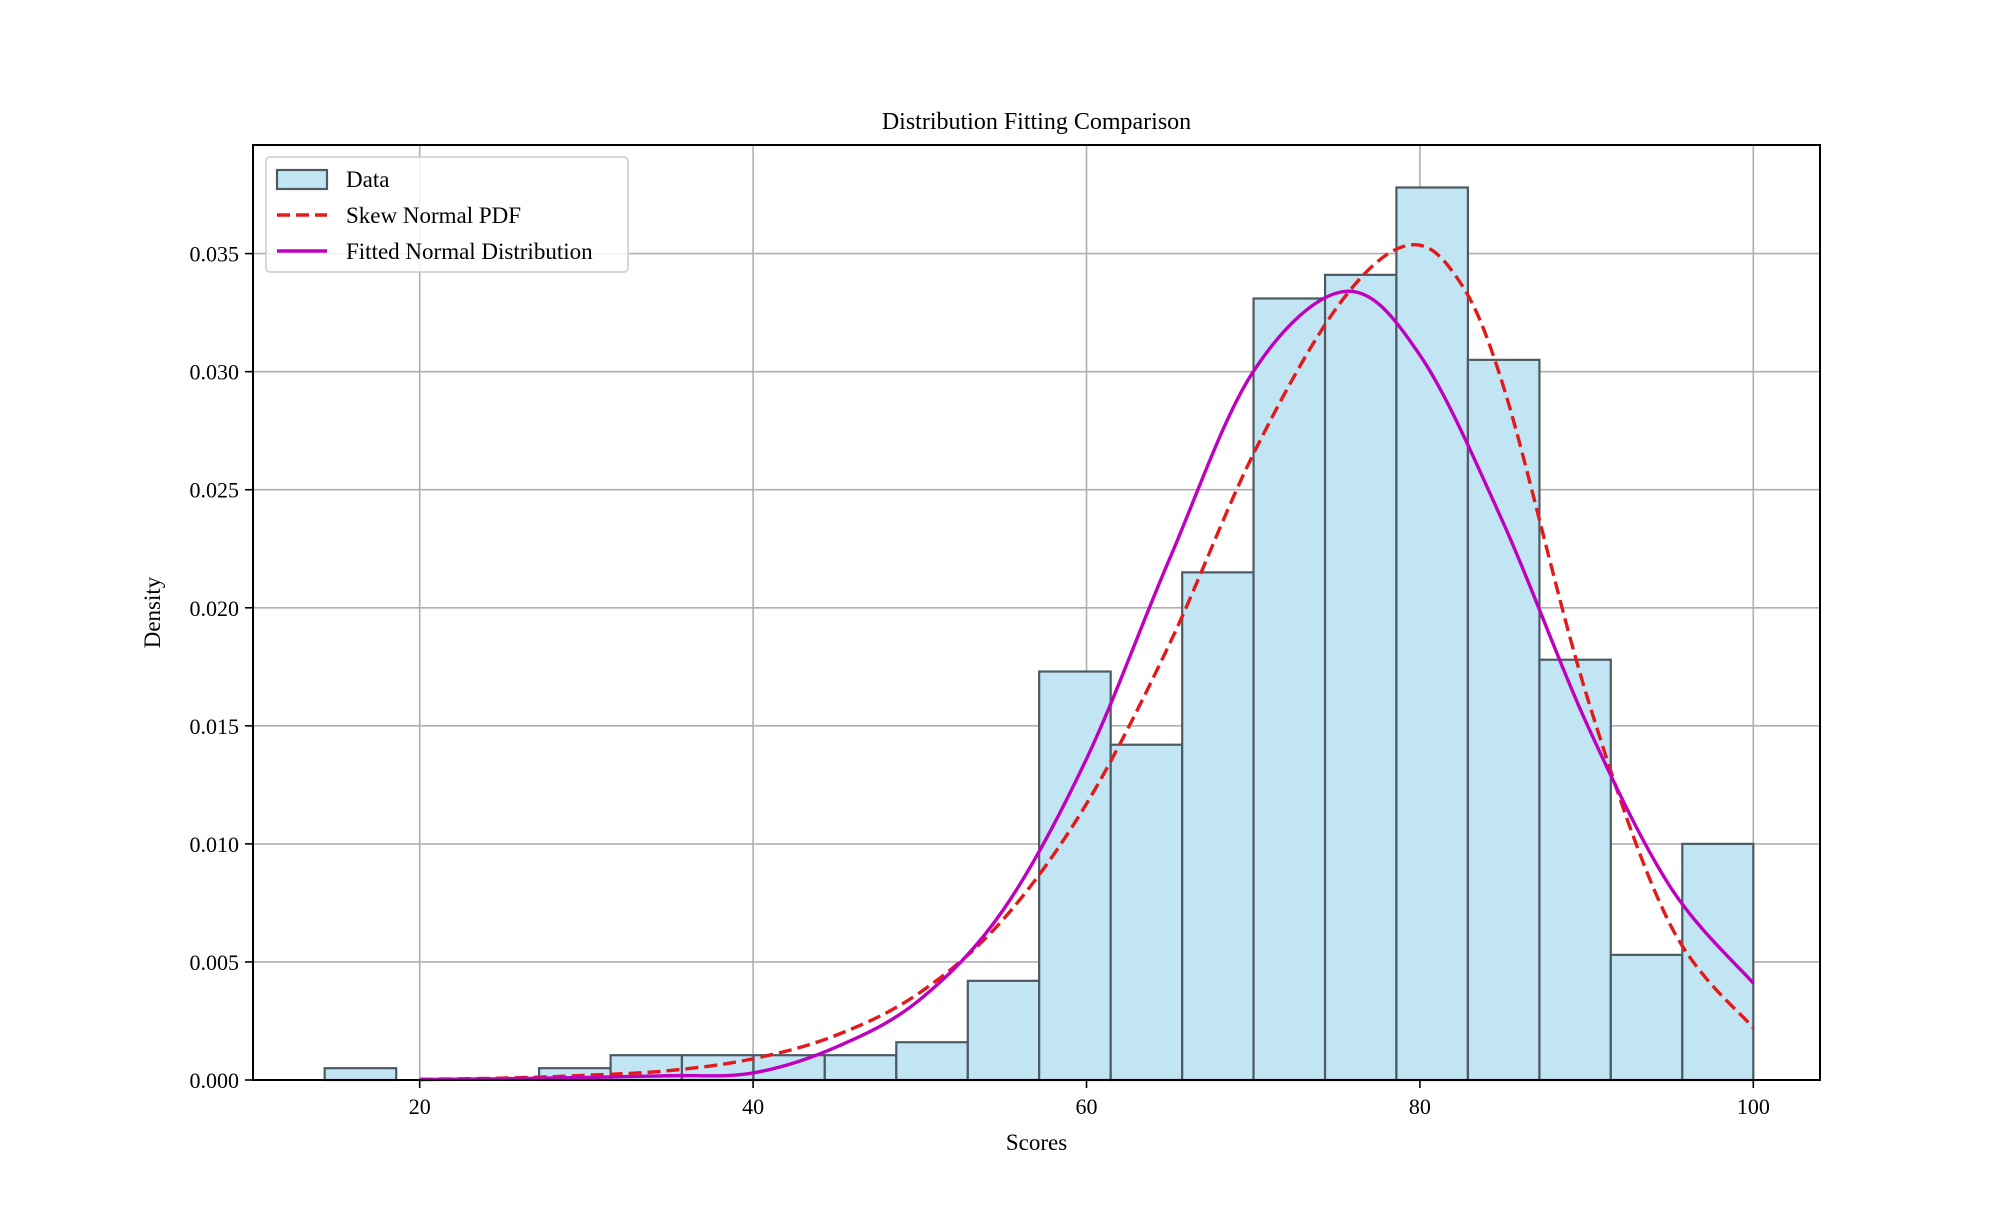 The height and width of the screenshot is (1205, 2000). I want to click on y-axis-title: Density, so click(152, 612).